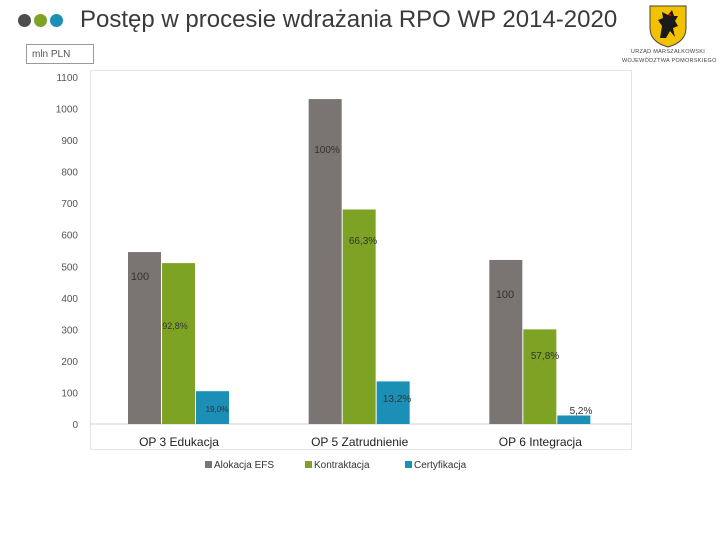 The height and width of the screenshot is (540, 720). What do you see at coordinates (67, 110) in the screenshot?
I see `y-tick-label: 1000` at bounding box center [67, 110].